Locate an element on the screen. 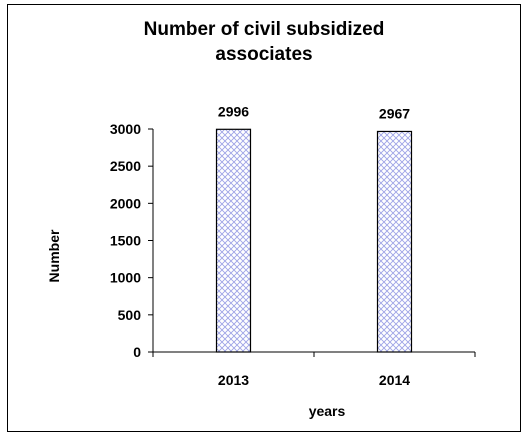 The height and width of the screenshot is (439, 528). data-label-2013: 2996 is located at coordinates (233, 111).